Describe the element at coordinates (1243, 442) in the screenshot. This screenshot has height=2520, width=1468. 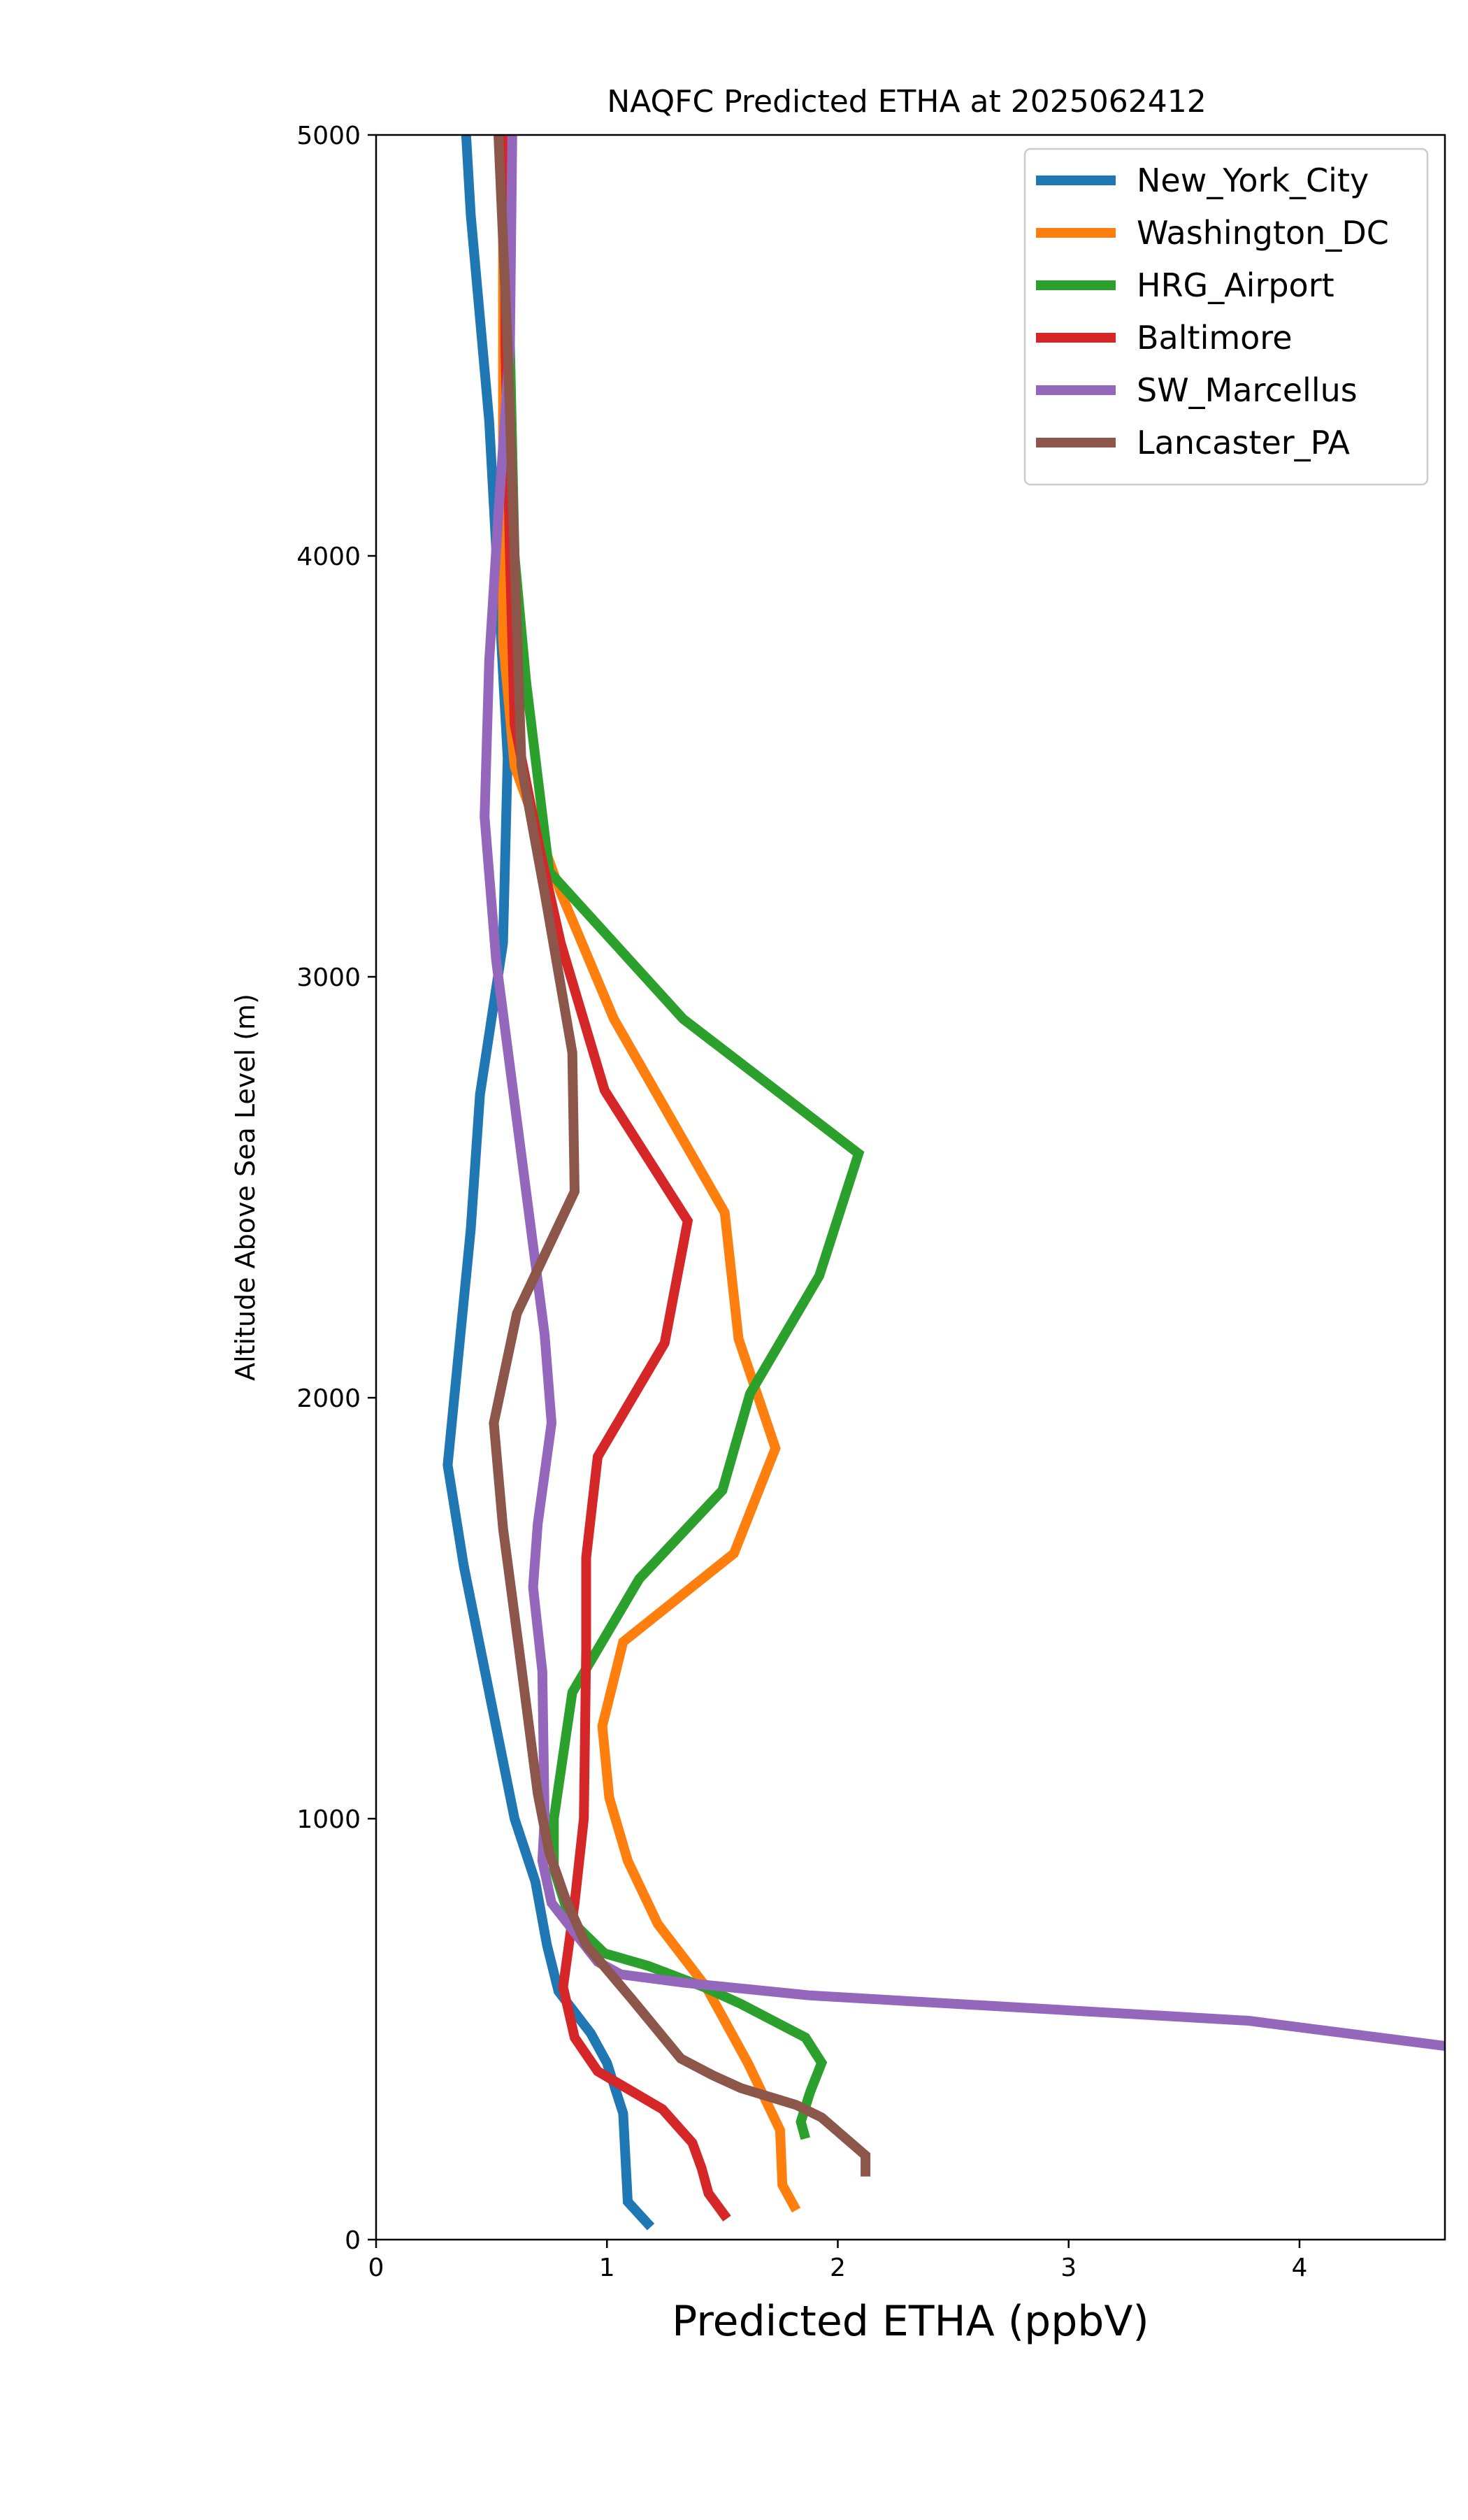
I see `legend-label-lancaster-pa: Lancaster_PA` at that location.